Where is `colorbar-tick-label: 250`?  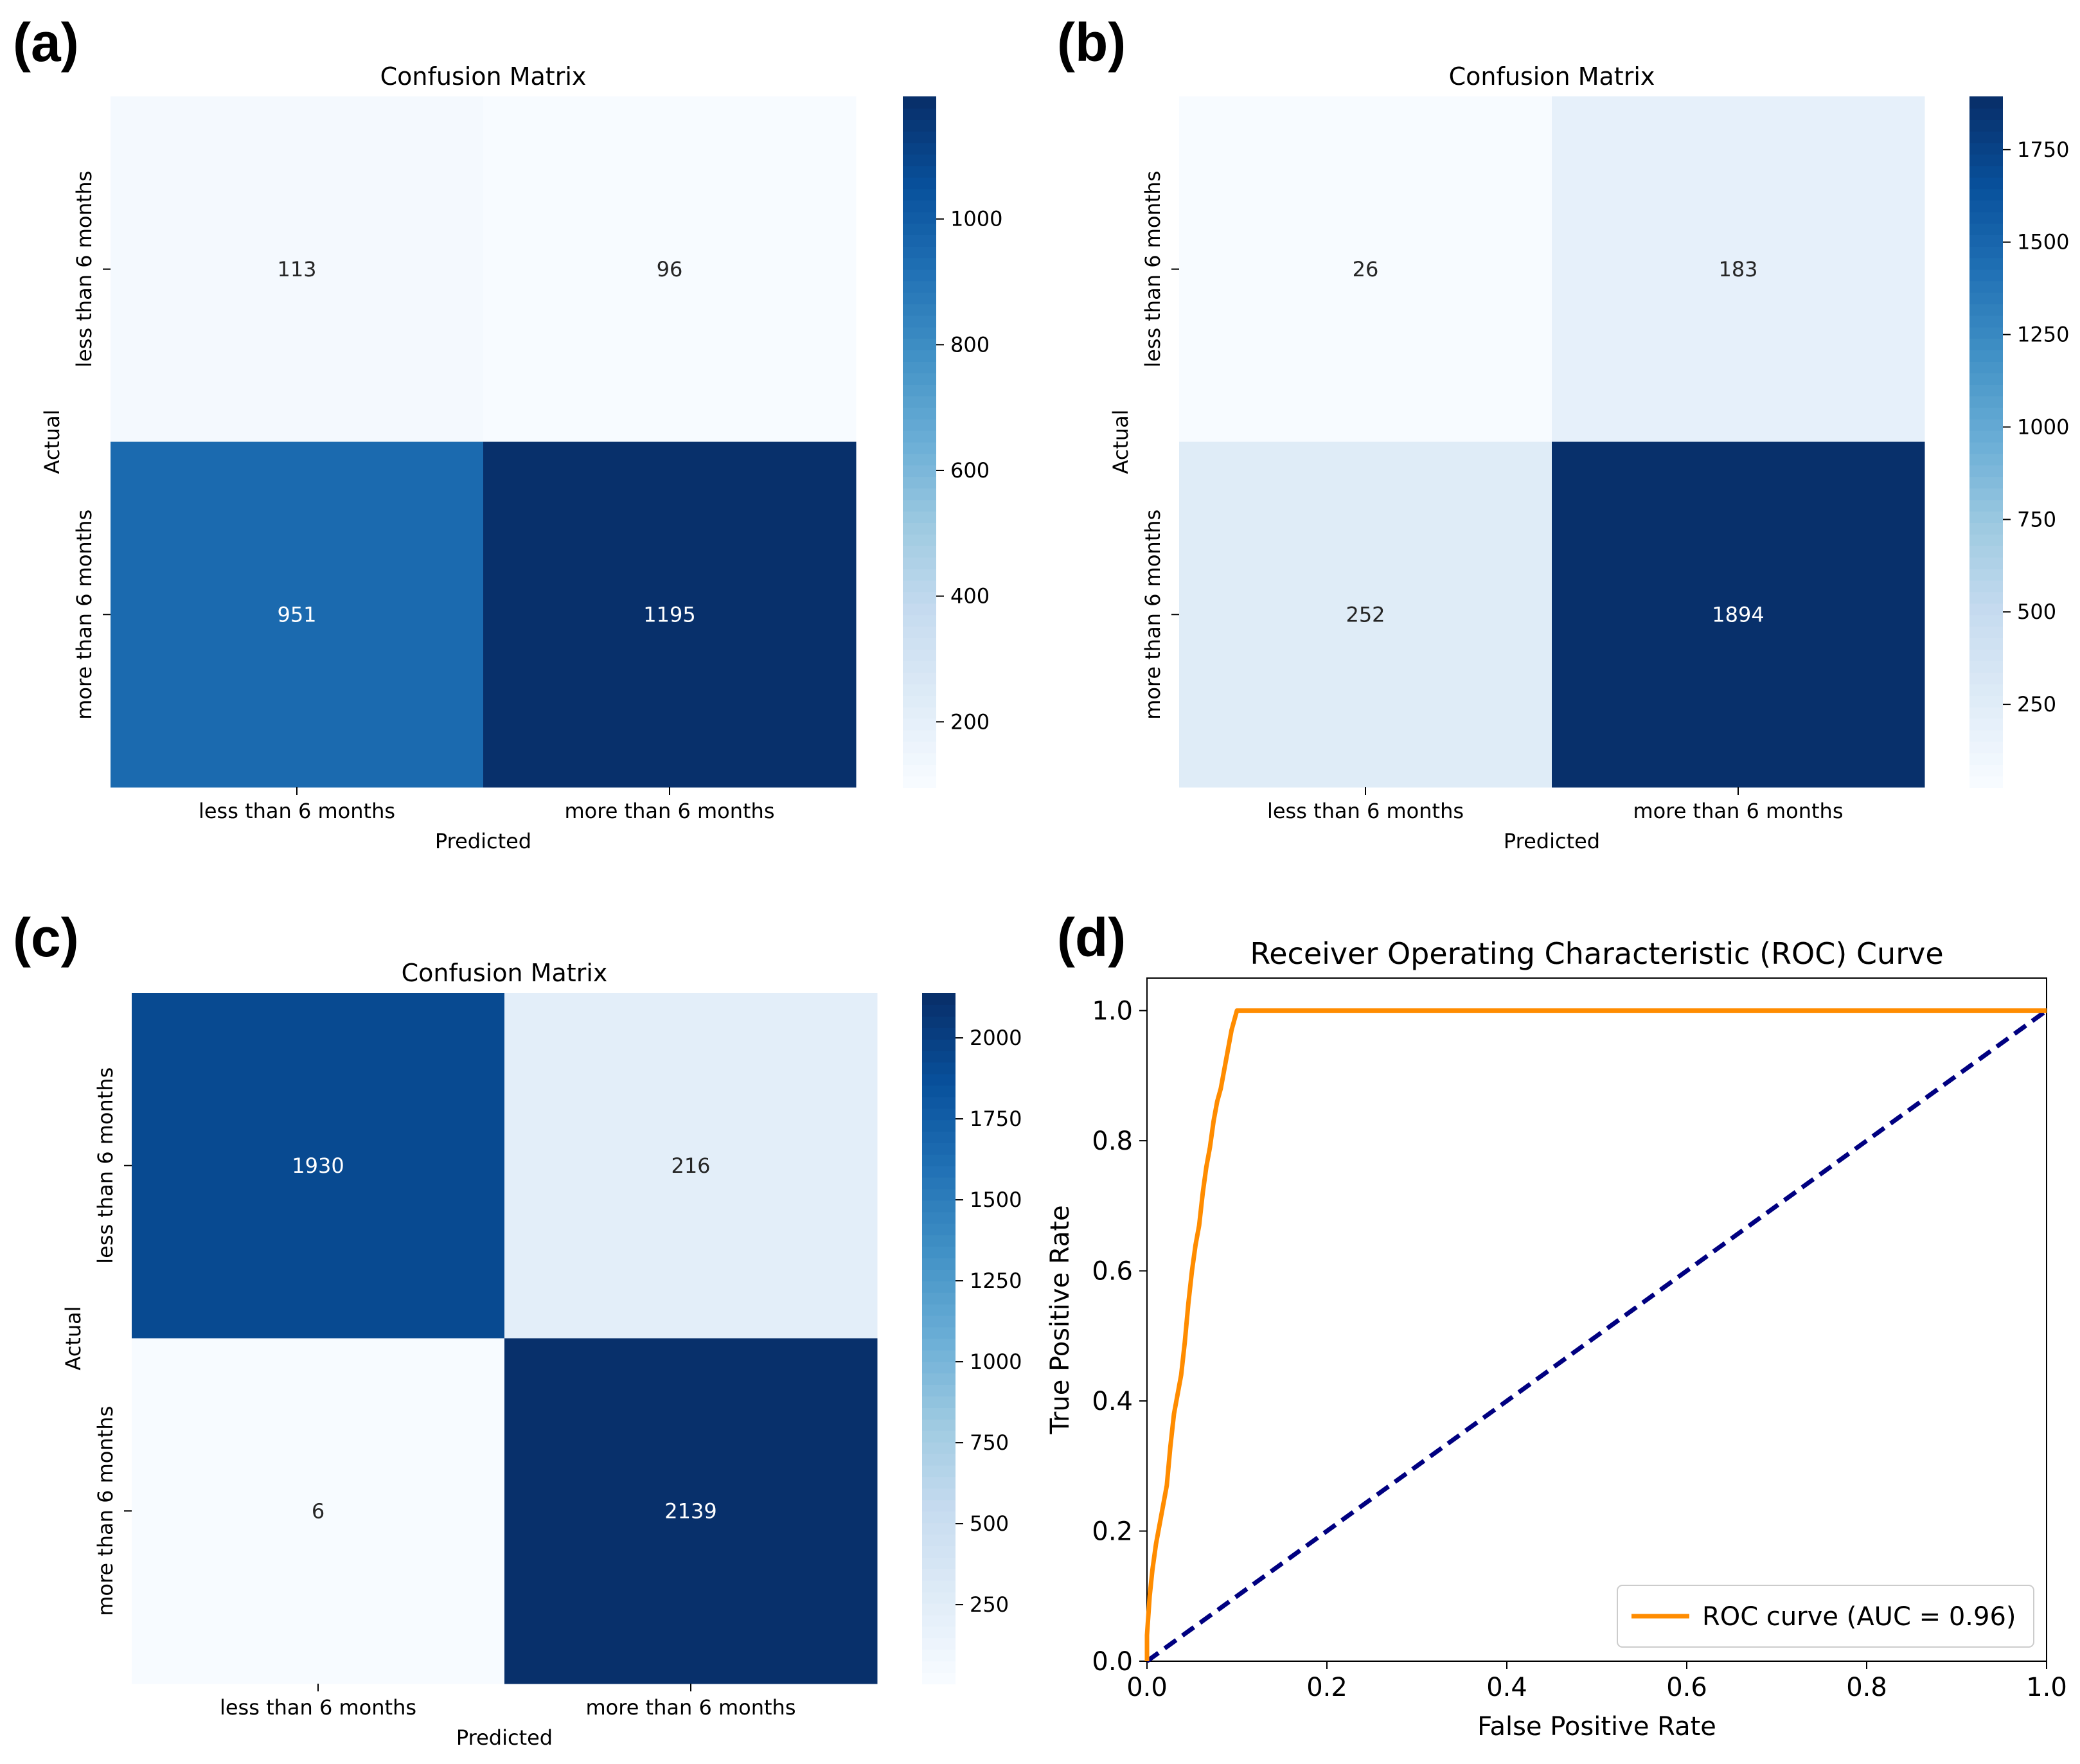
colorbar-tick-label: 250 is located at coordinates (989, 1604).